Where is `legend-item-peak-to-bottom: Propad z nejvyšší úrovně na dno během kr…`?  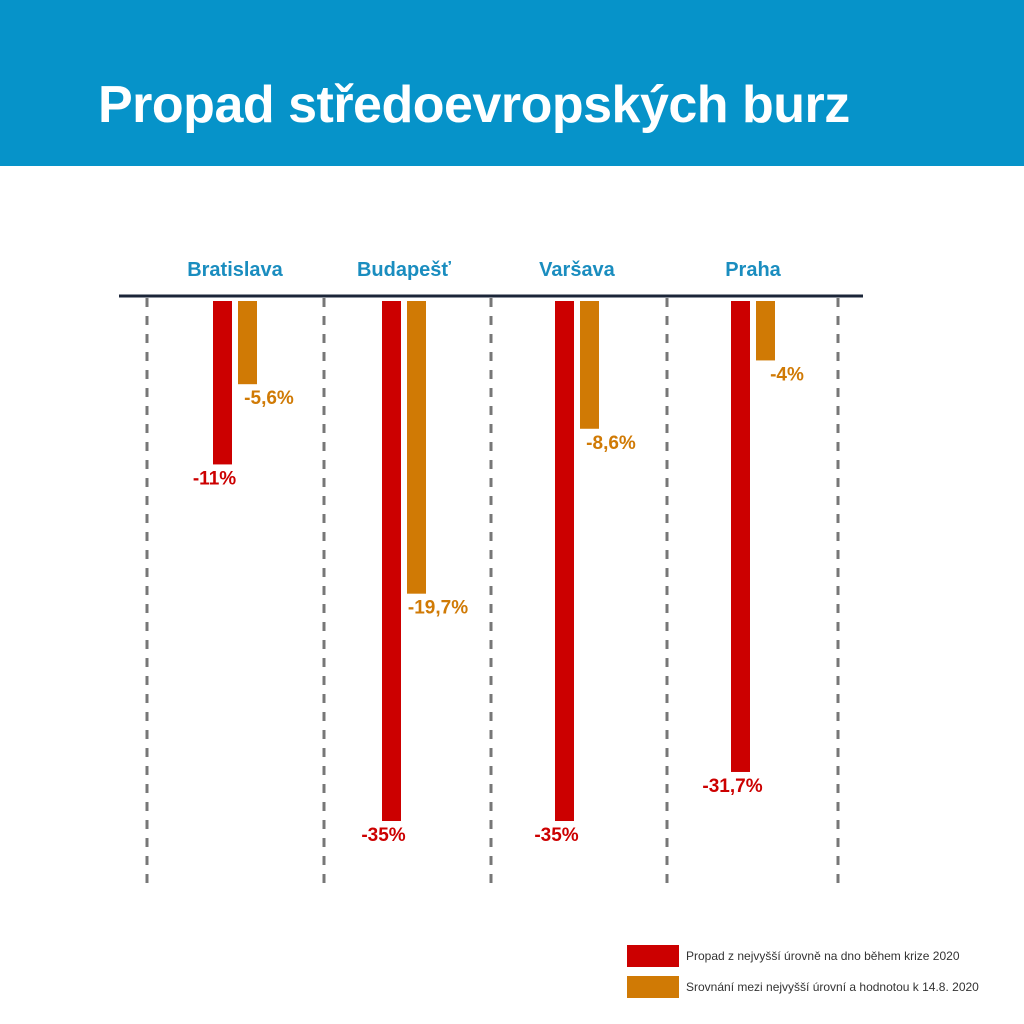
legend-item-peak-to-bottom: Propad z nejvyšší úrovně na dno během kr… is located at coordinates (803, 956).